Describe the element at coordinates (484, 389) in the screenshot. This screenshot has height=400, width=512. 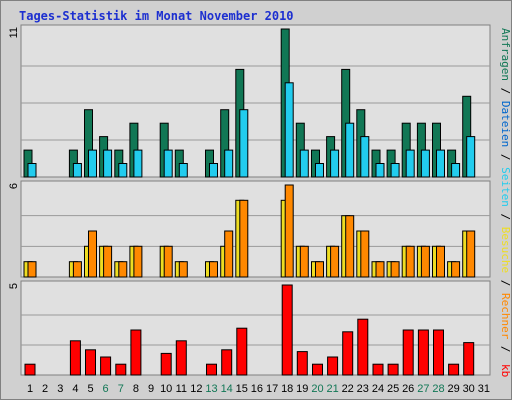
I see `x-tick-label-day-31: 31` at that location.